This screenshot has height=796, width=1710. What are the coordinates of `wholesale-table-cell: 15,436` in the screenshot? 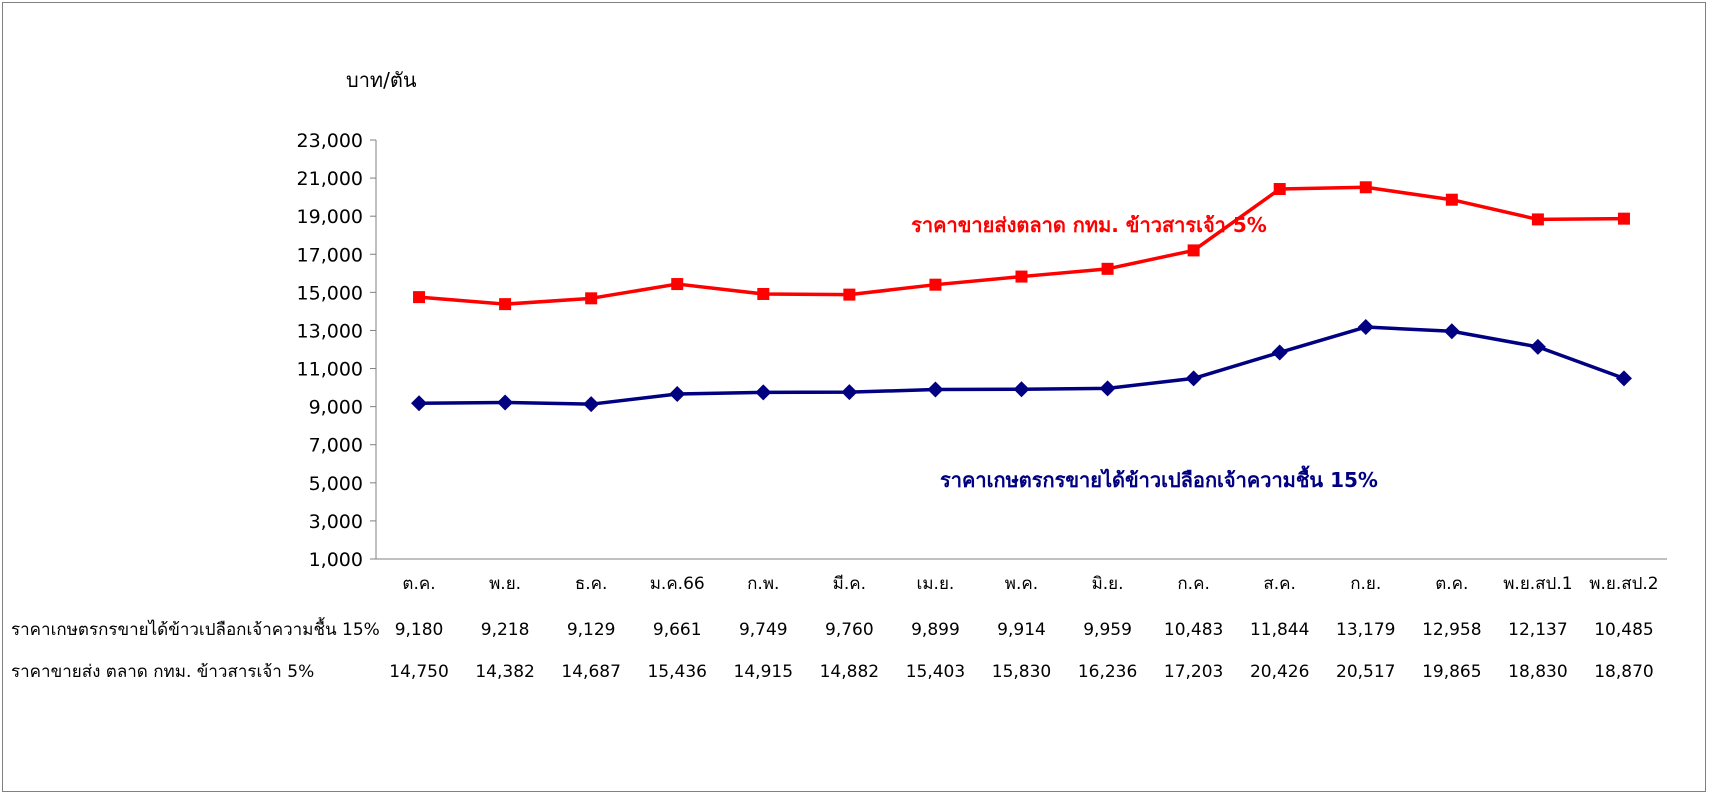 It's located at (676, 672).